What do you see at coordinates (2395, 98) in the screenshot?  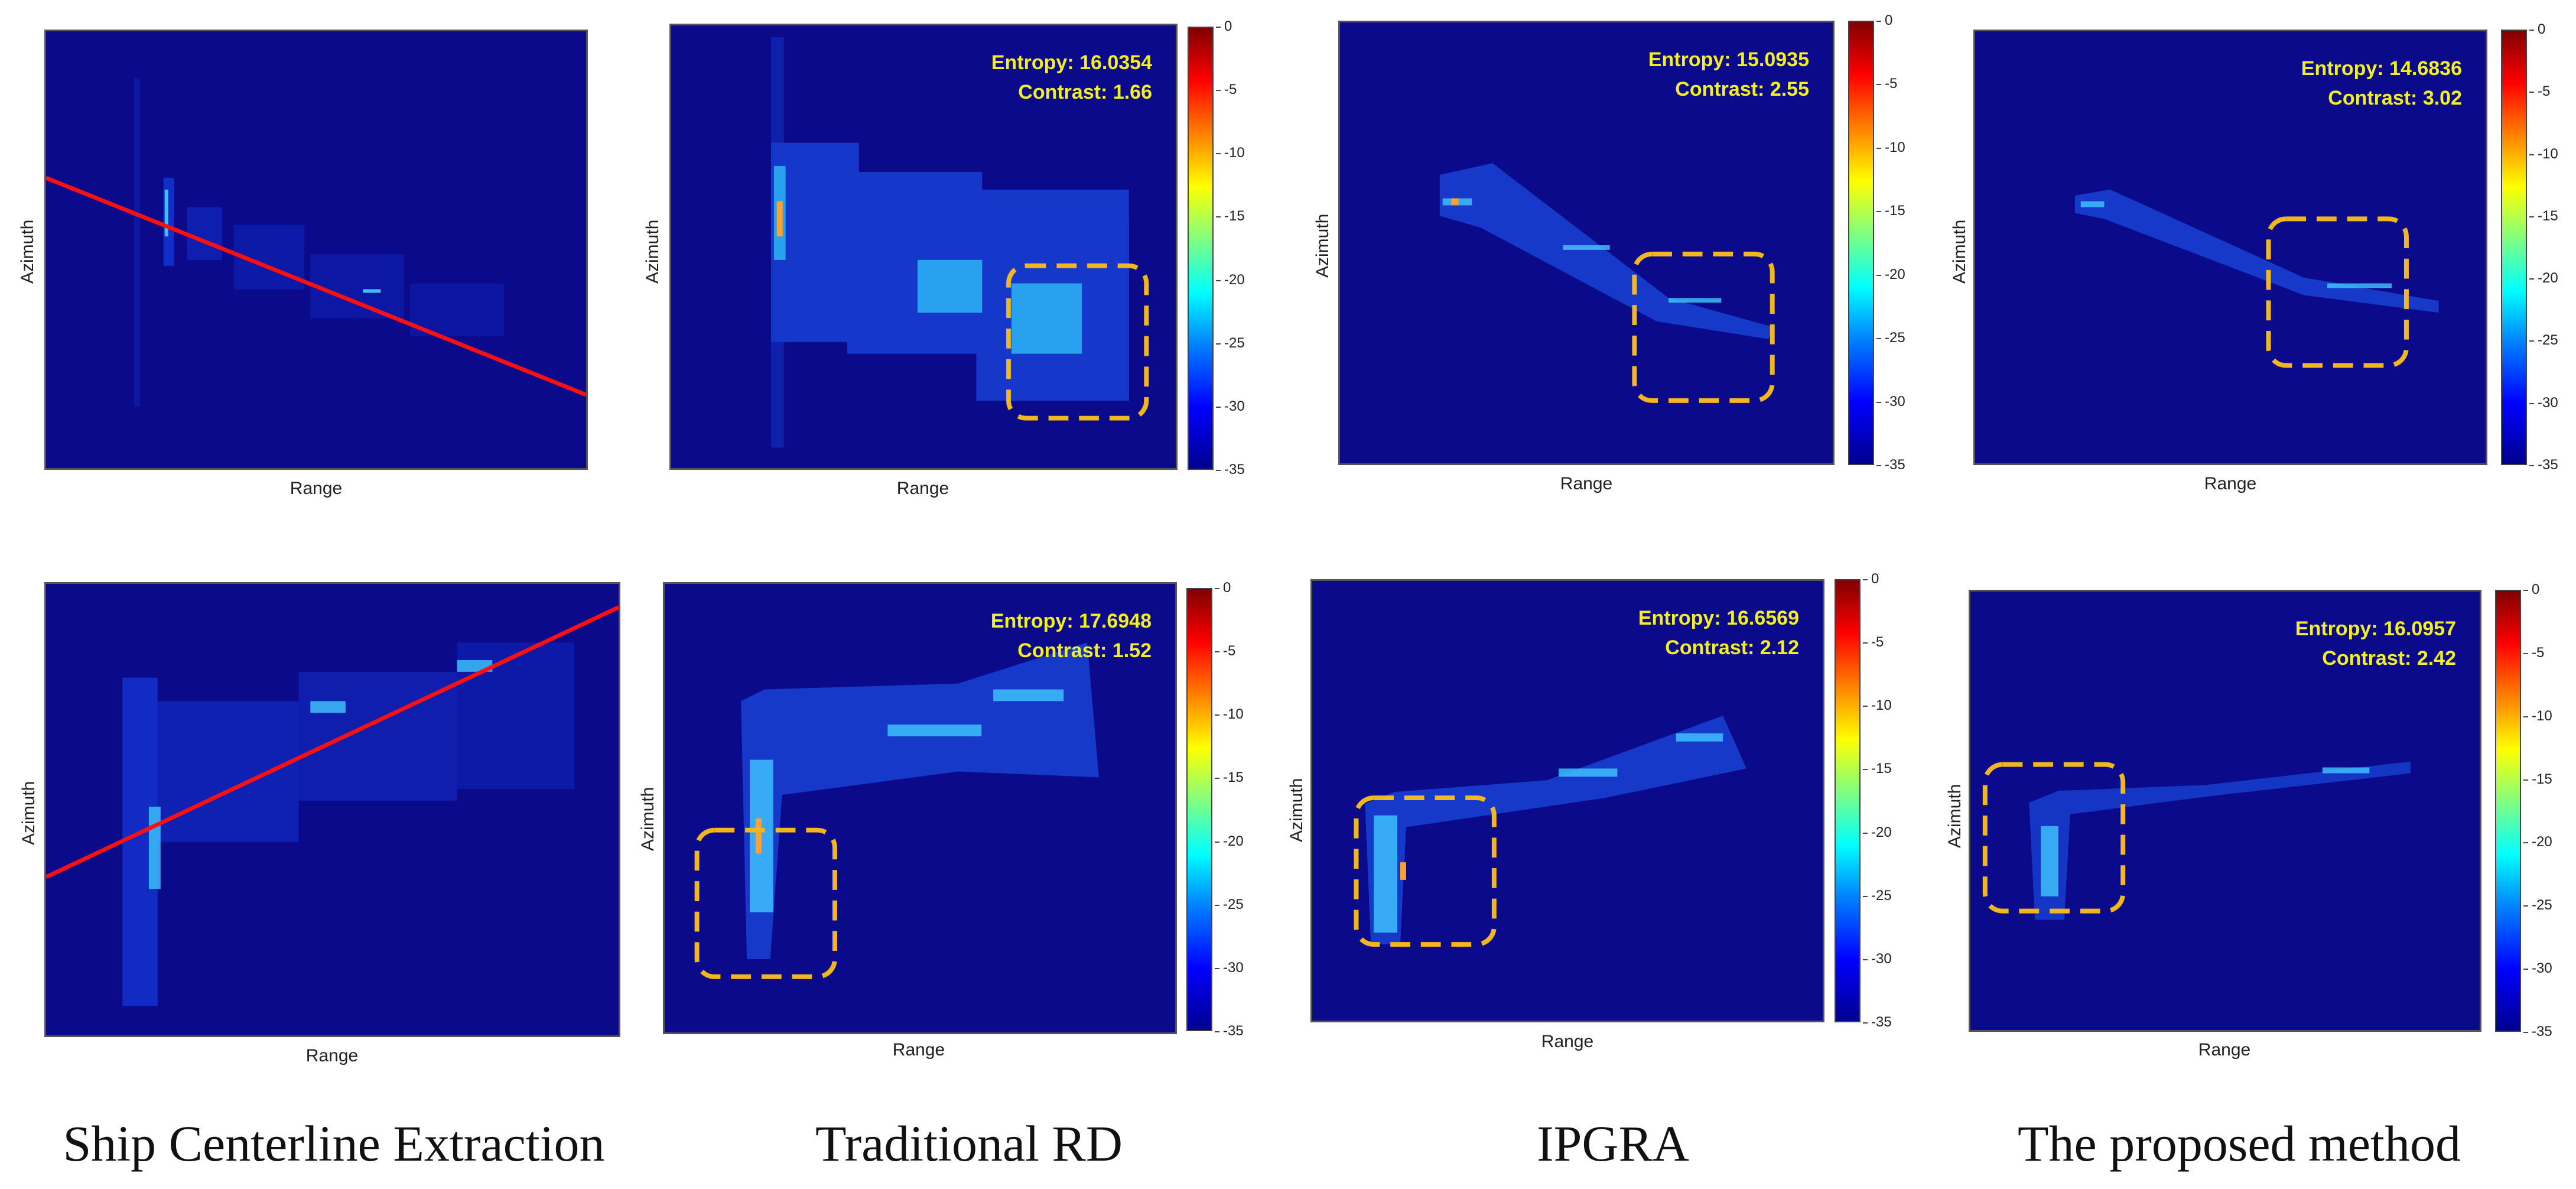 I see `metric-contrast: Contrast: 3.02` at bounding box center [2395, 98].